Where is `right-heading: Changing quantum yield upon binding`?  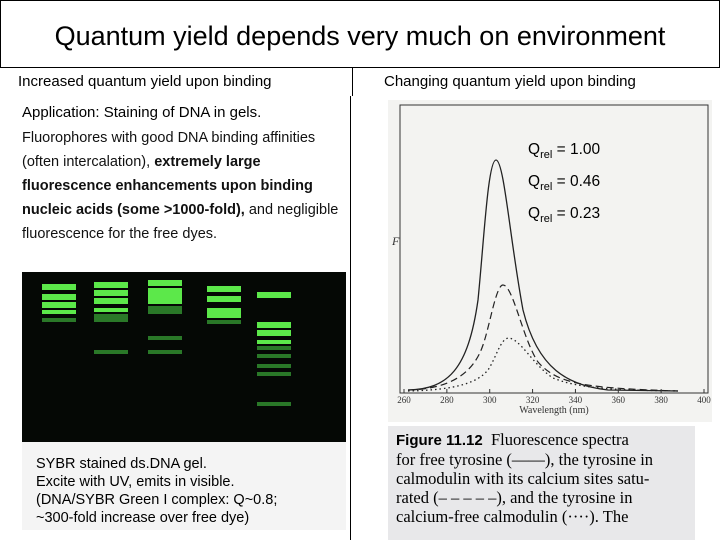 right-heading: Changing quantum yield upon binding is located at coordinates (510, 81).